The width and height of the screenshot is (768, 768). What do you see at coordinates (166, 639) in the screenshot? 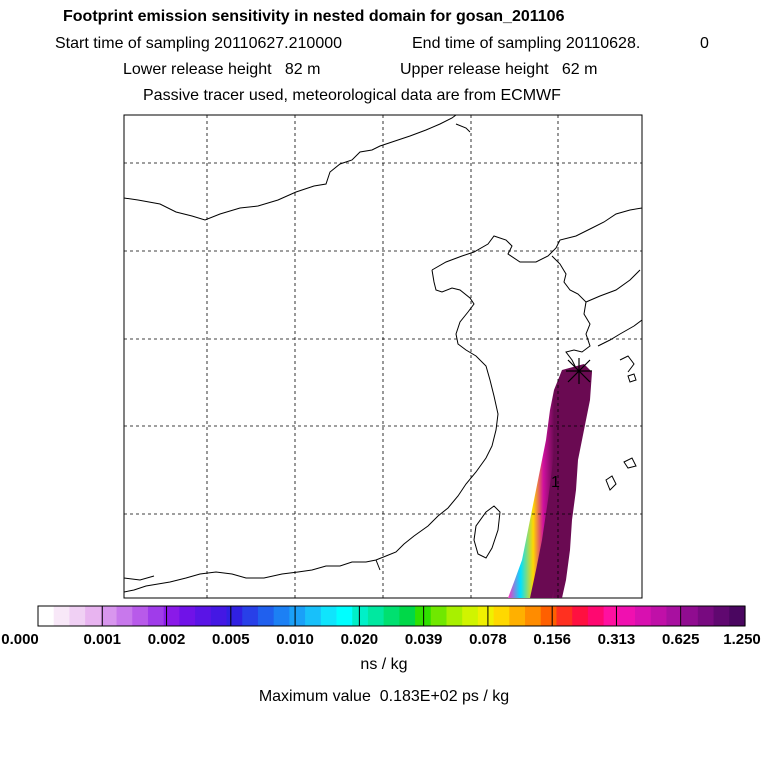
I see `colorbar-tick-label: 0.002` at bounding box center [166, 639].